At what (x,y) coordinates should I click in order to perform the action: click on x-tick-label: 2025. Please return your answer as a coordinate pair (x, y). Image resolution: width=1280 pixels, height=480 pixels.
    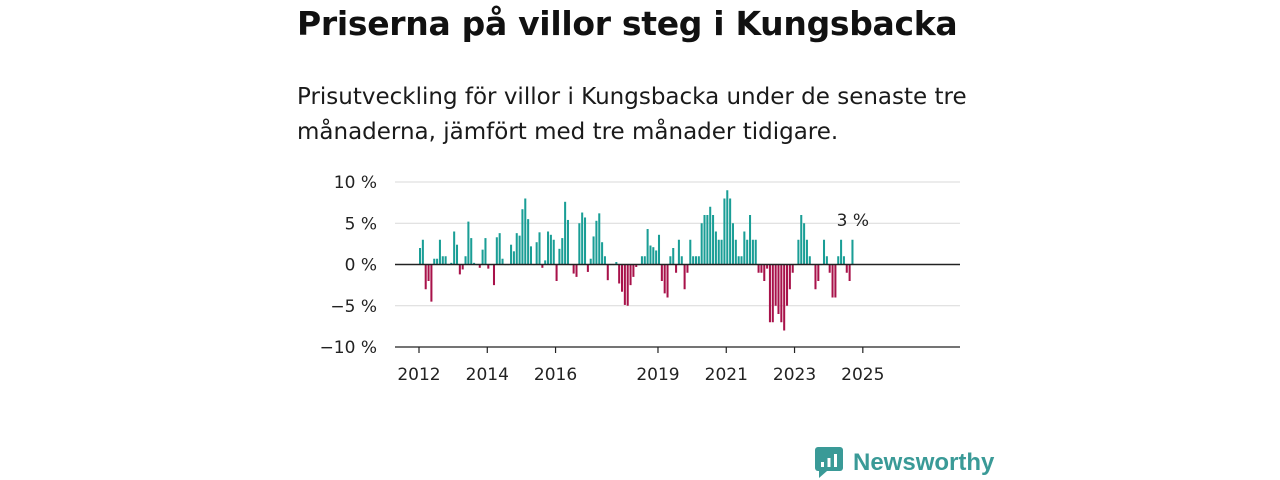
    Looking at the image, I should click on (862, 375).